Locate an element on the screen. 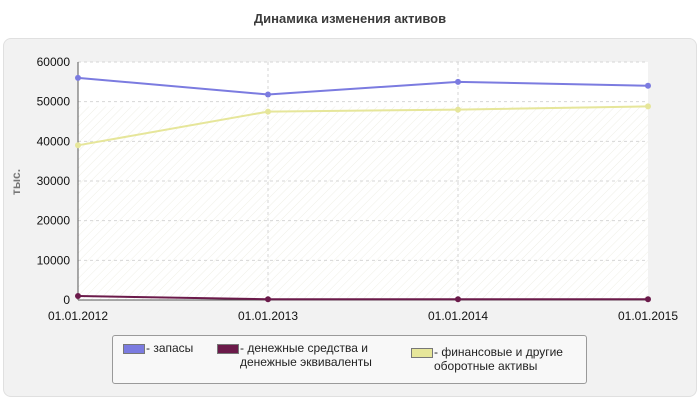 The height and width of the screenshot is (400, 700). x-tick-label: 01.01.2014 is located at coordinates (458, 316).